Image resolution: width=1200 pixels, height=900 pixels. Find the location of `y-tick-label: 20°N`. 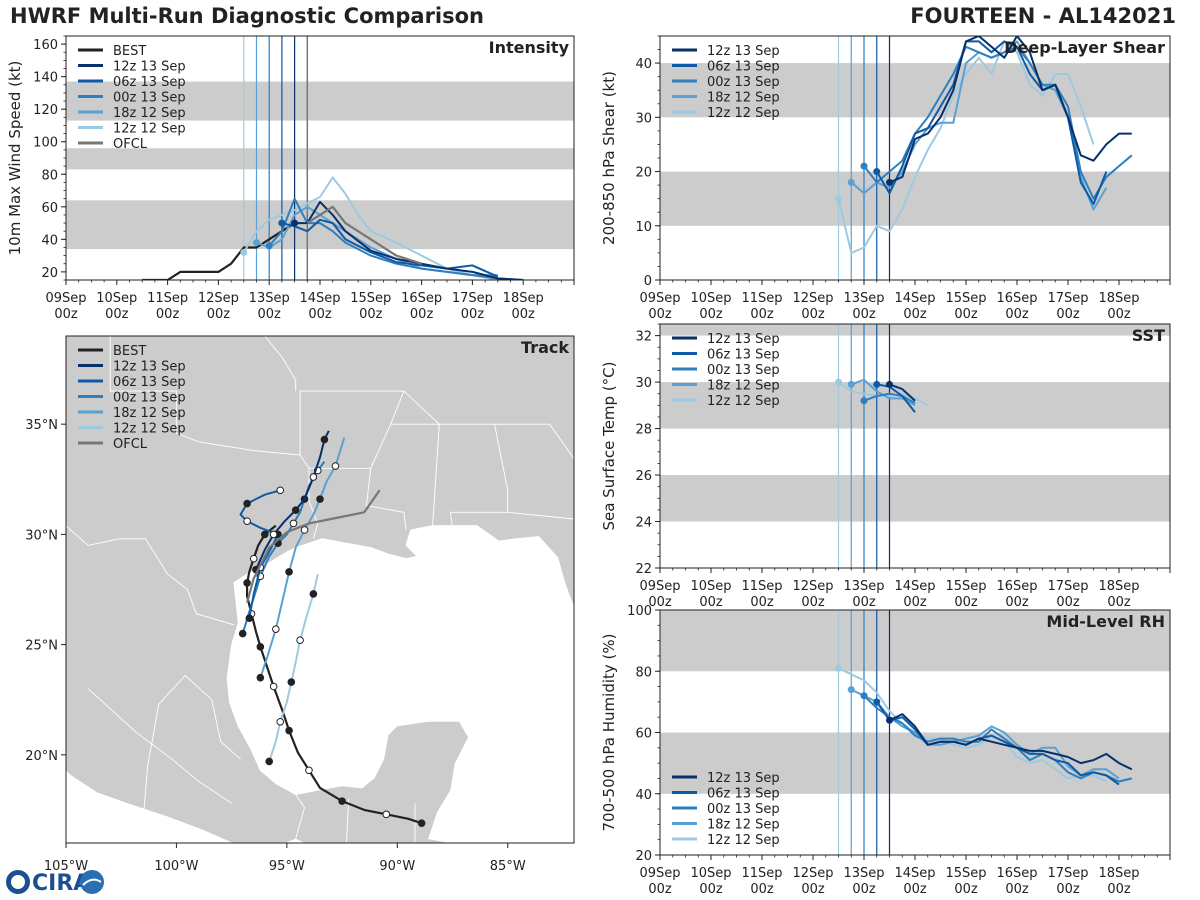

y-tick-label: 20°N is located at coordinates (41, 756).